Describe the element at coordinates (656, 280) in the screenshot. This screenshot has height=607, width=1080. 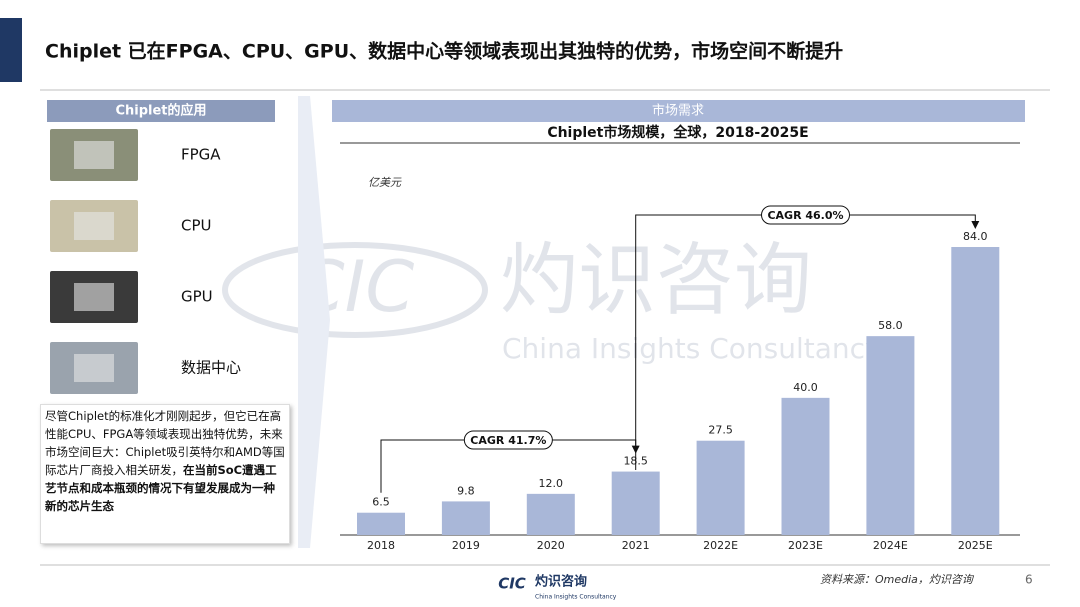
I see `watermark-name: 灼识咨询` at that location.